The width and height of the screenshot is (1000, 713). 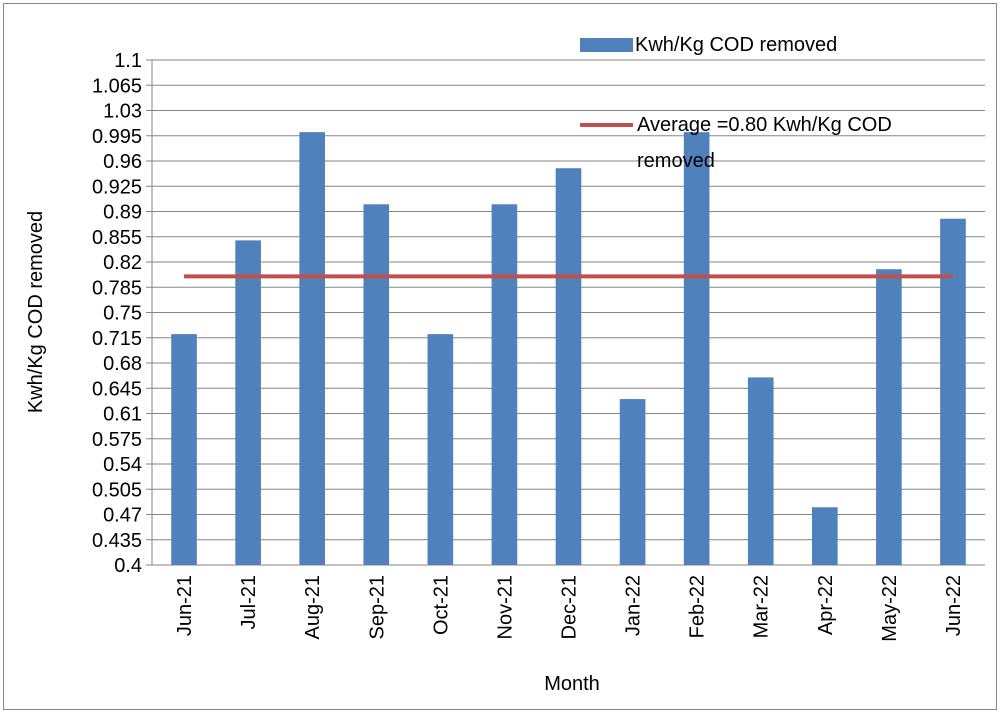 I want to click on y-tick-label: 0.785, so click(x=117, y=288).